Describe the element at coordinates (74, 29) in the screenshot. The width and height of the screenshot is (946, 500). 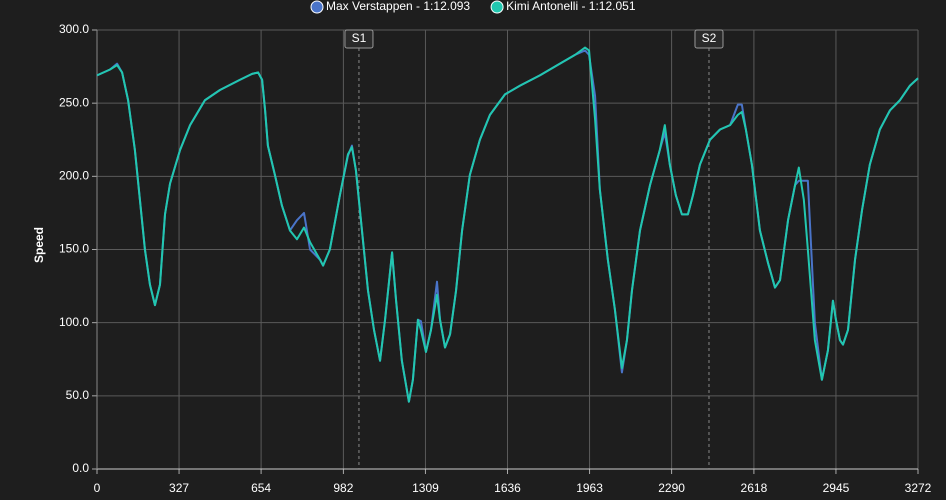
I see `y-tick-label: 300.0` at that location.